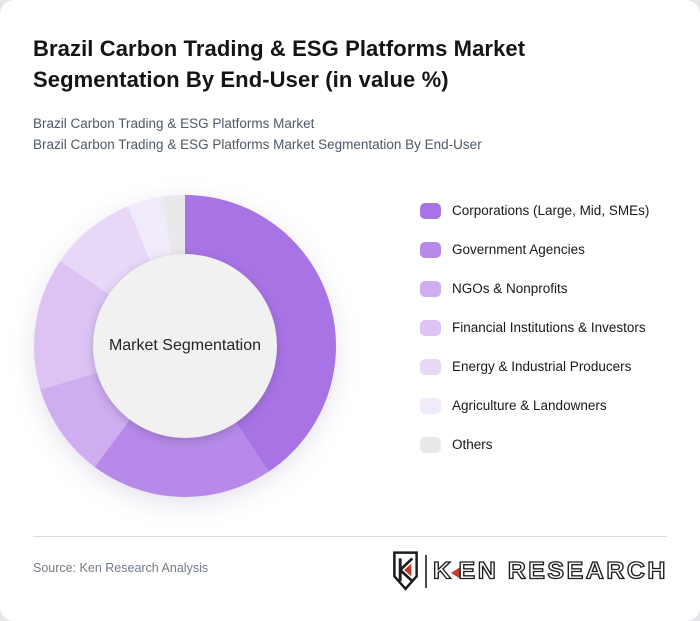 The image size is (700, 621). I want to click on logo-red-triangle-icon, so click(455, 572).